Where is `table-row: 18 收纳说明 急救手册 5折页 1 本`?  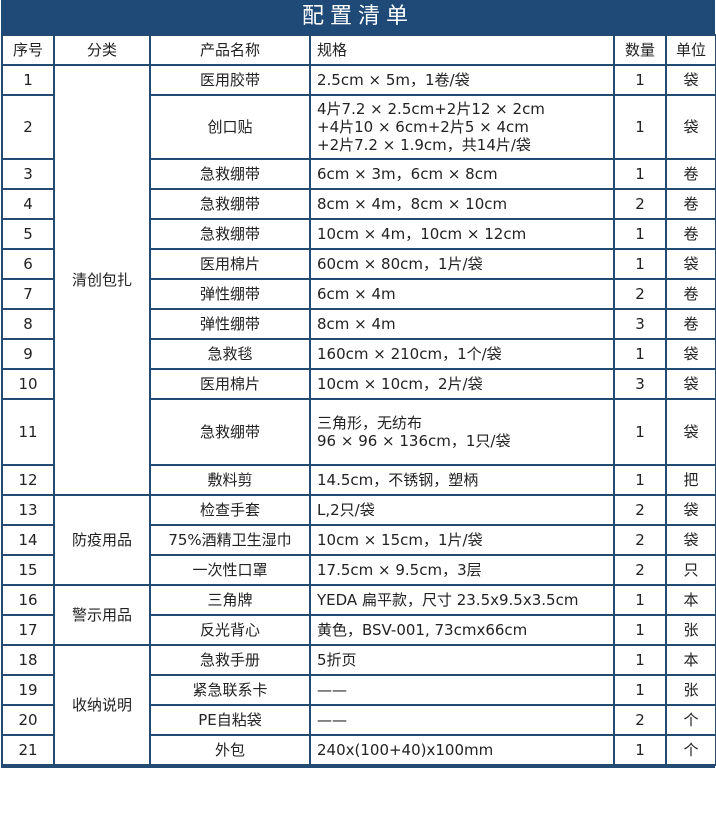 table-row: 18 收纳说明 急救手册 5折页 1 本 is located at coordinates (358, 705).